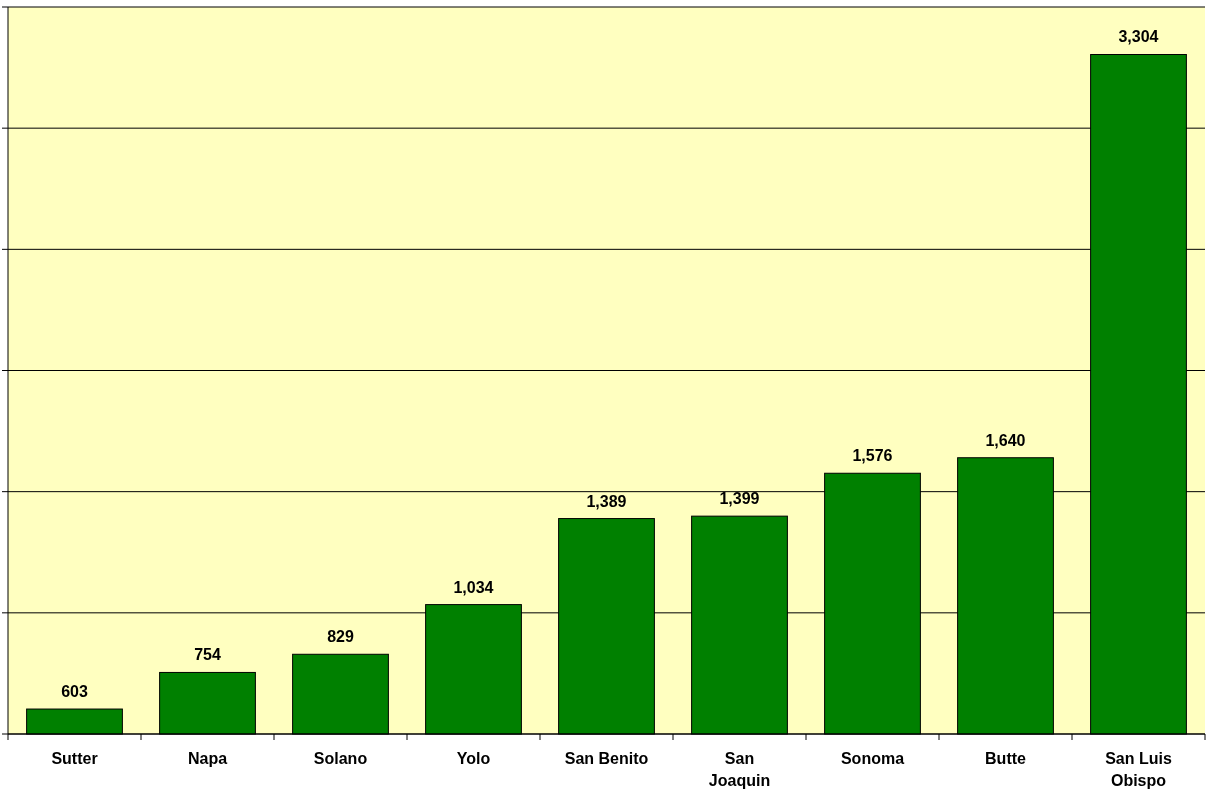 The width and height of the screenshot is (1207, 807). Describe the element at coordinates (74, 758) in the screenshot. I see `x-tick-label: Sutter` at that location.